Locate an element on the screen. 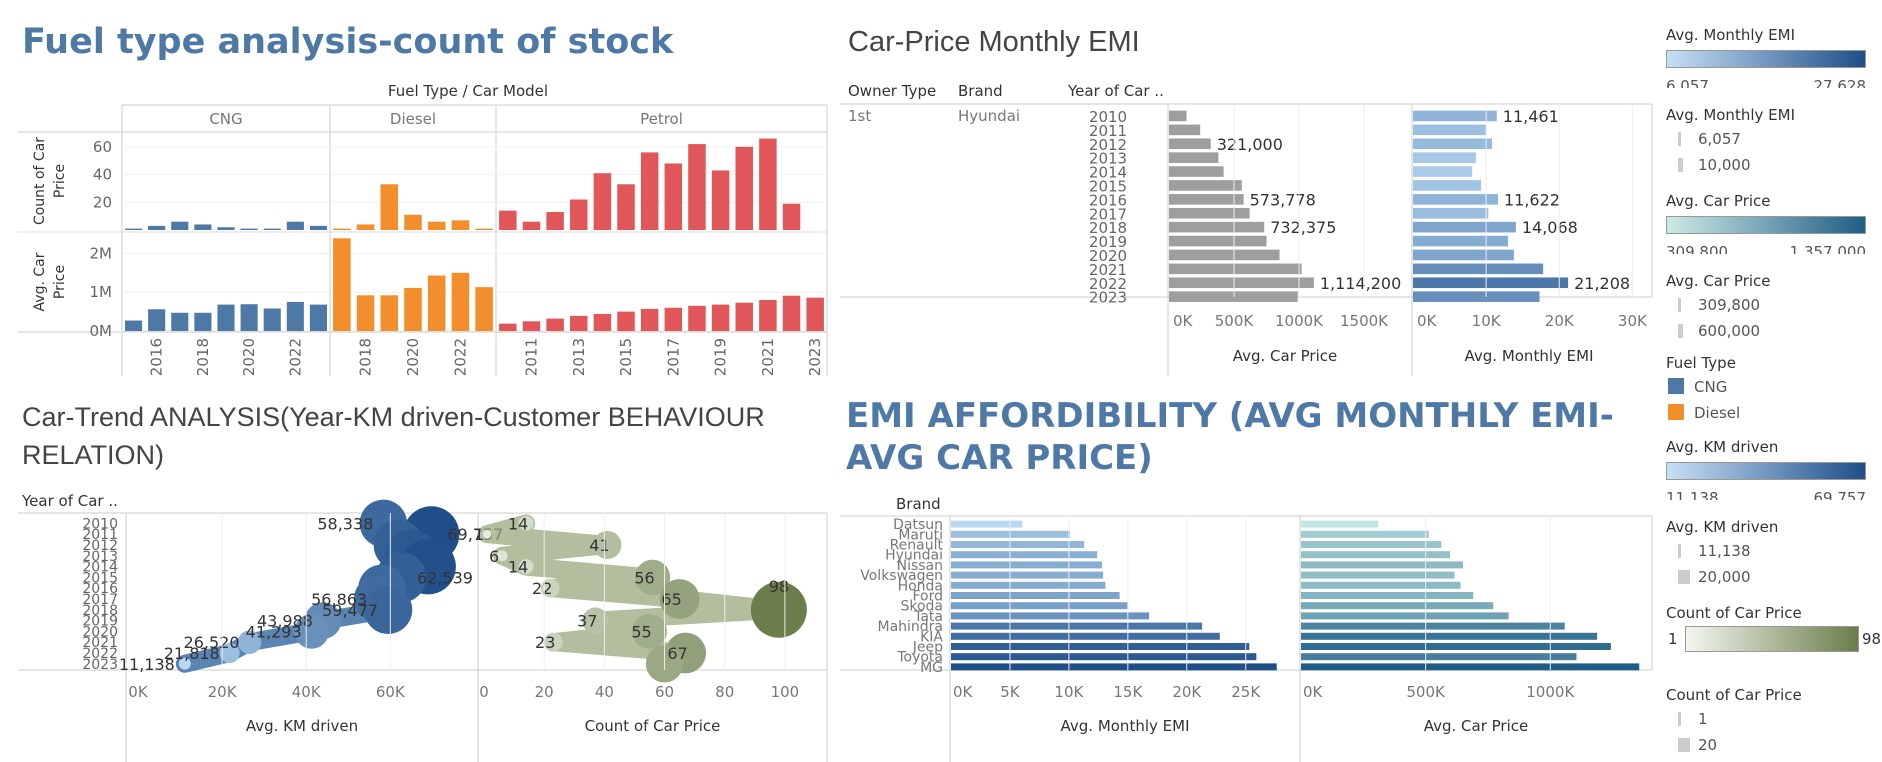 The width and height of the screenshot is (1882, 762). row-label-price: Avg. Car is located at coordinates (40, 281).